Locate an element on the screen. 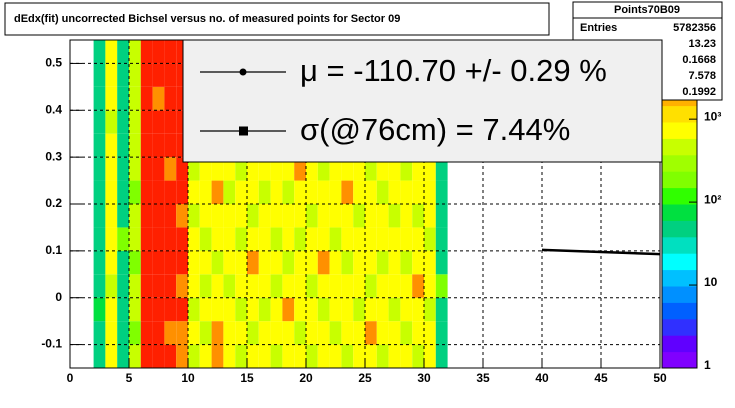 Image resolution: width=735 pixels, height=408 pixels. y-tick-label: 0.3 is located at coordinates (53, 156).